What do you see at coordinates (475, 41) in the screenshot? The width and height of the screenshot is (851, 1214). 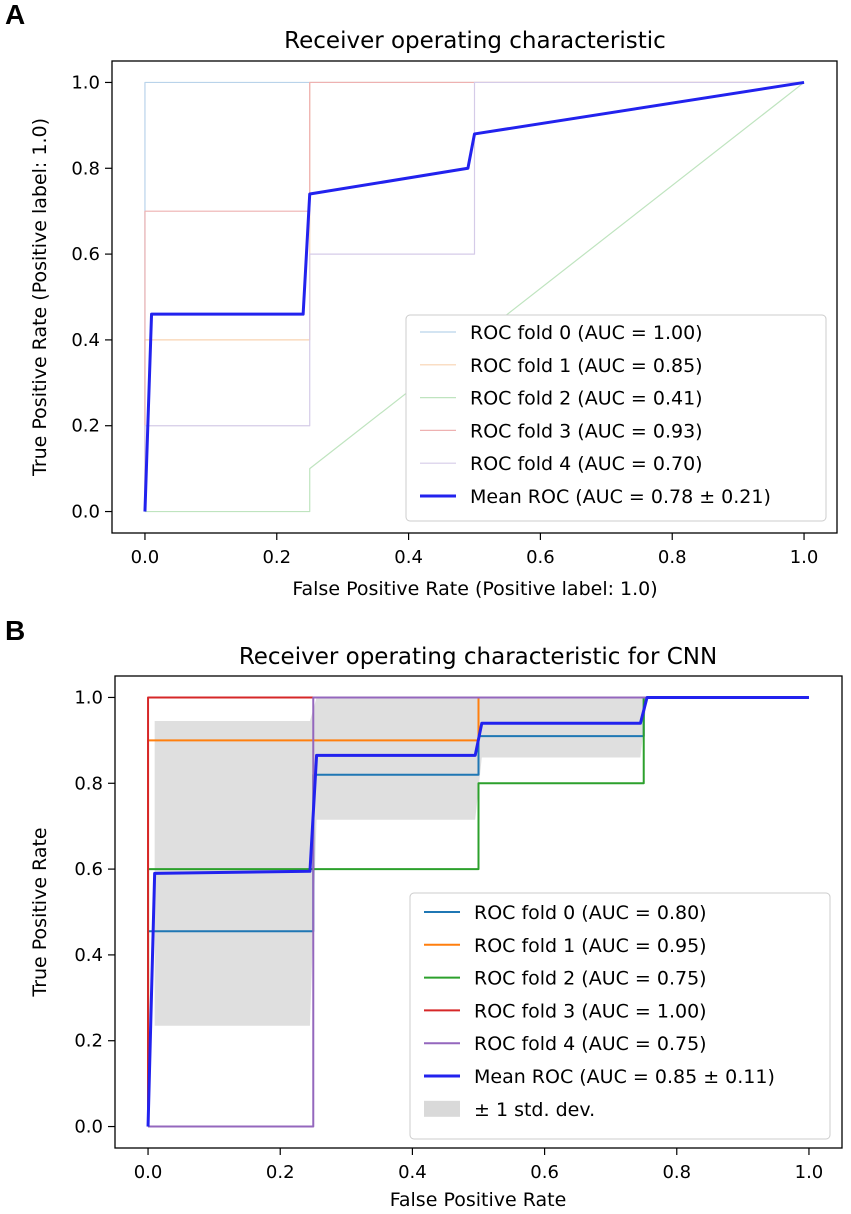 I see `panel-a-title: Receiver operating characteristic` at bounding box center [475, 41].